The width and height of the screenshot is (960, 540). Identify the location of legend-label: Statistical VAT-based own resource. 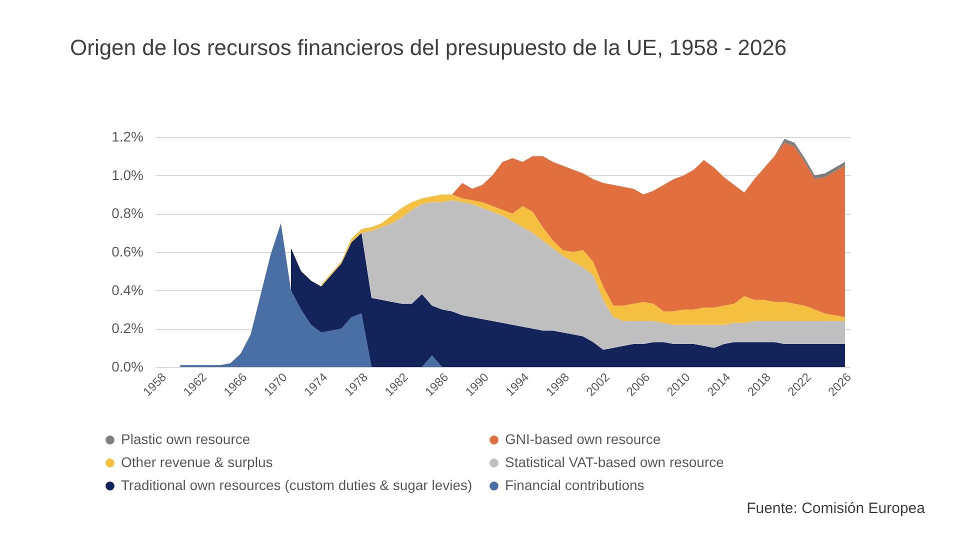
(614, 462).